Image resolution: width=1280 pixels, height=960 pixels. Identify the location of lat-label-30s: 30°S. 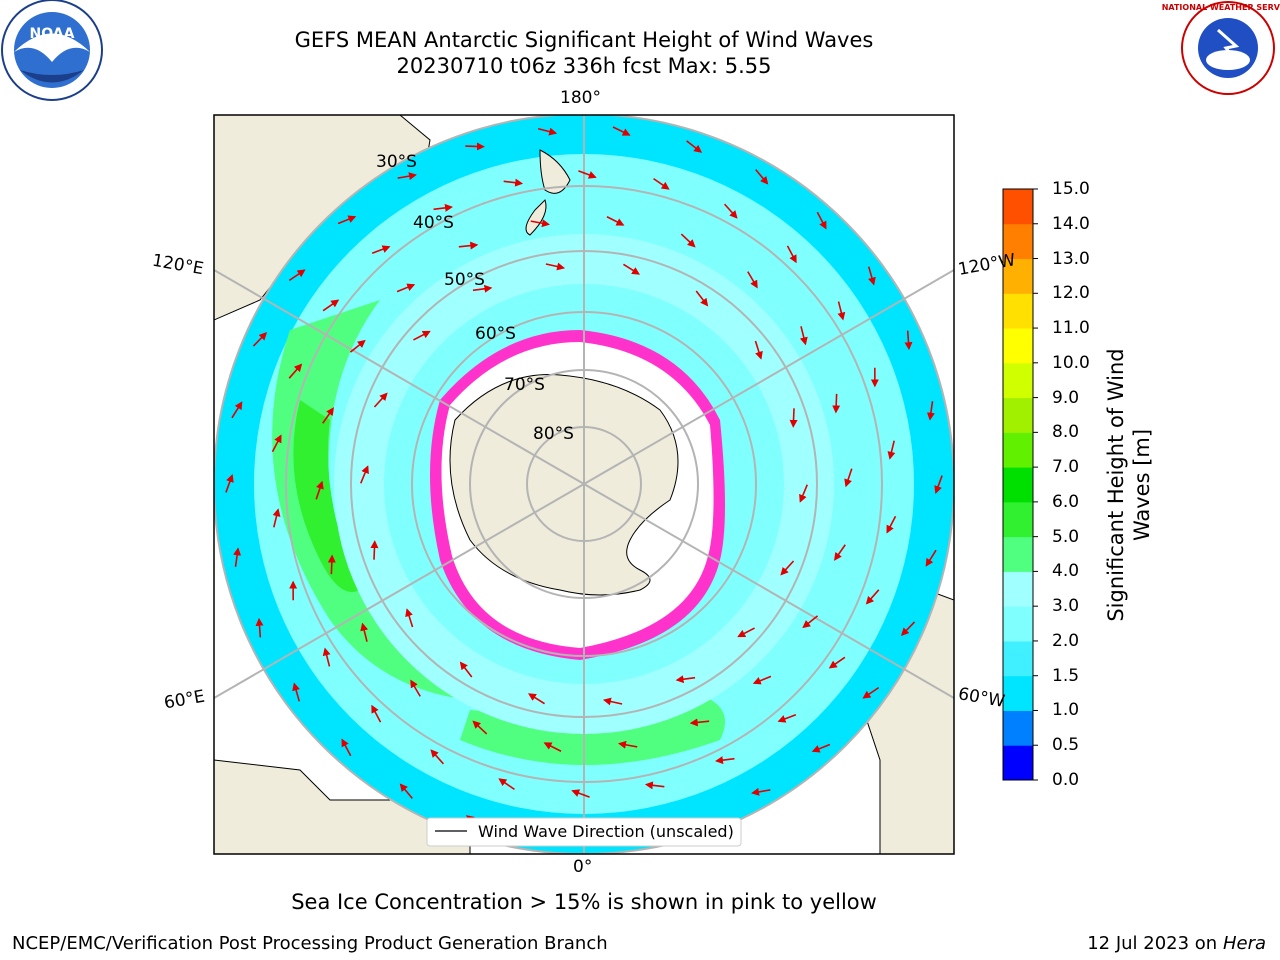
(396, 162).